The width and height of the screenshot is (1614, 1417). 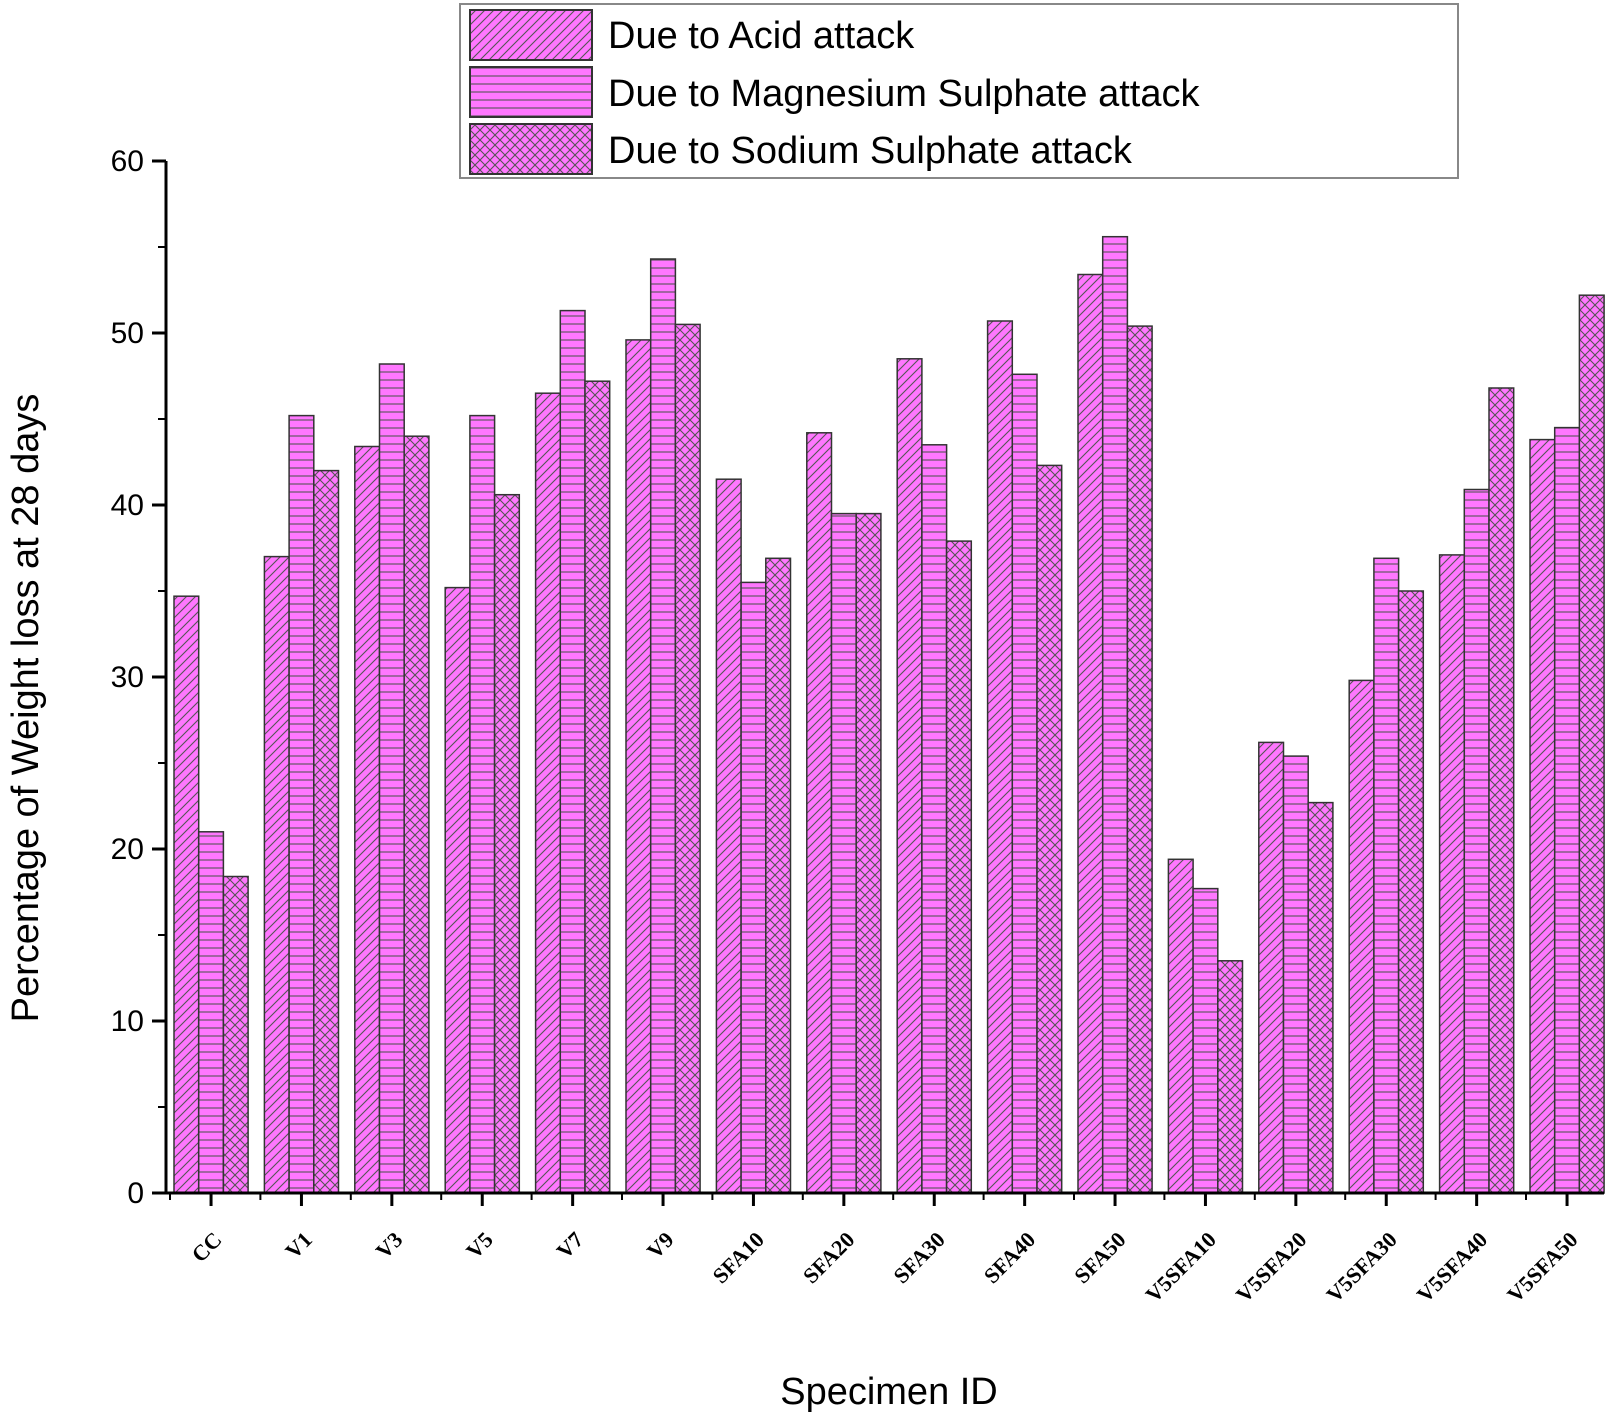 What do you see at coordinates (1411, 892) in the screenshot?
I see `bar-sodium-v5sfa30` at bounding box center [1411, 892].